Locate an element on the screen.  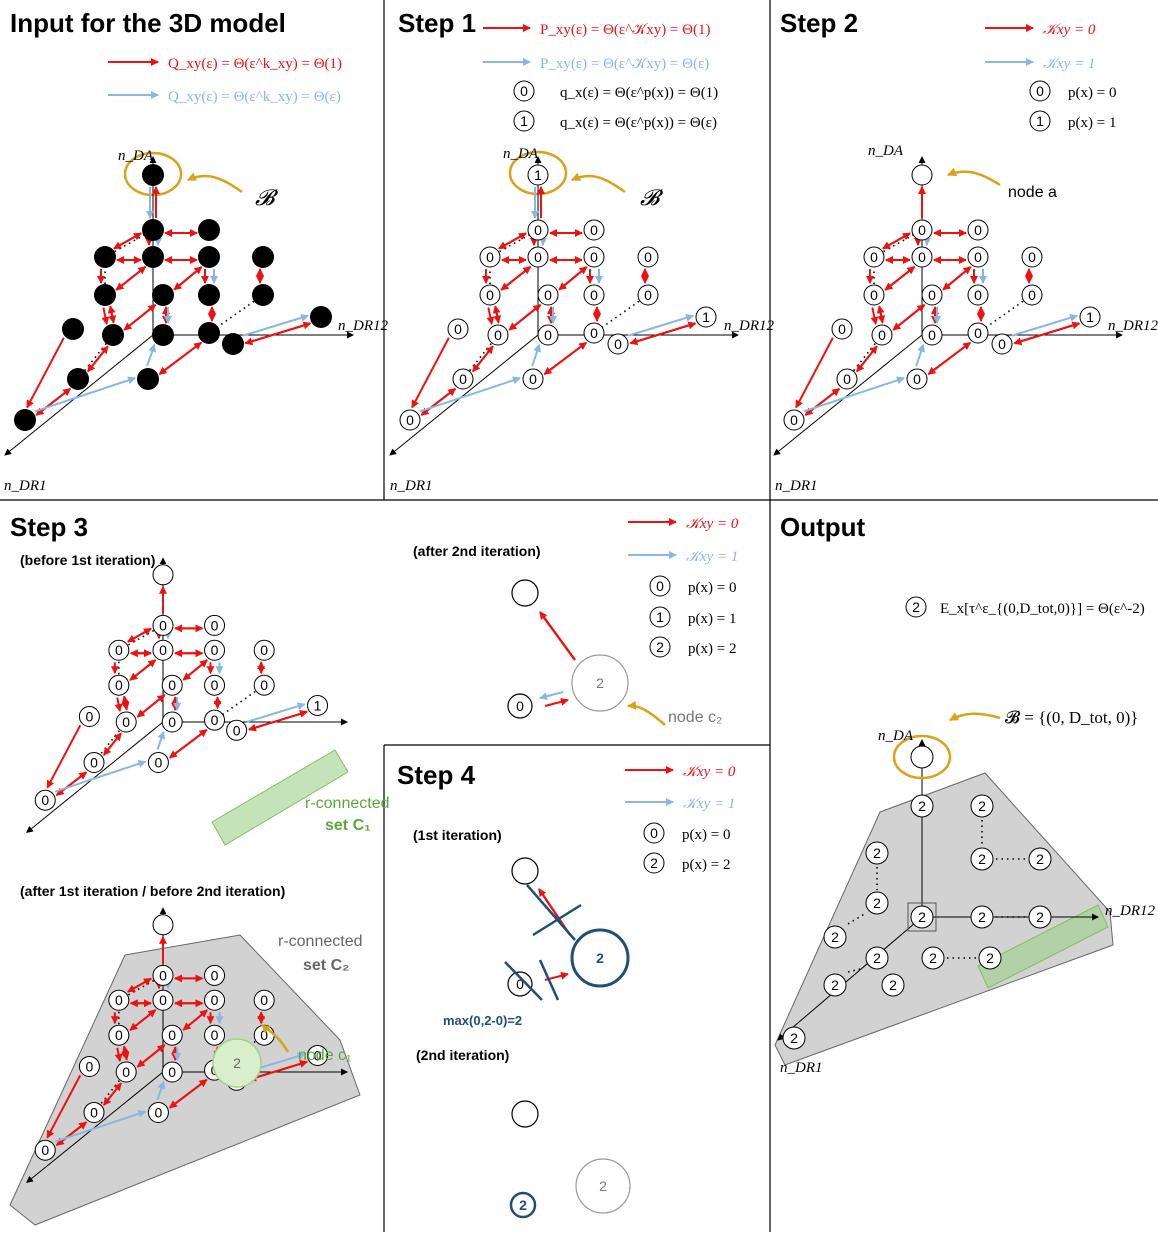
axis-label: n_DA is located at coordinates (896, 736).